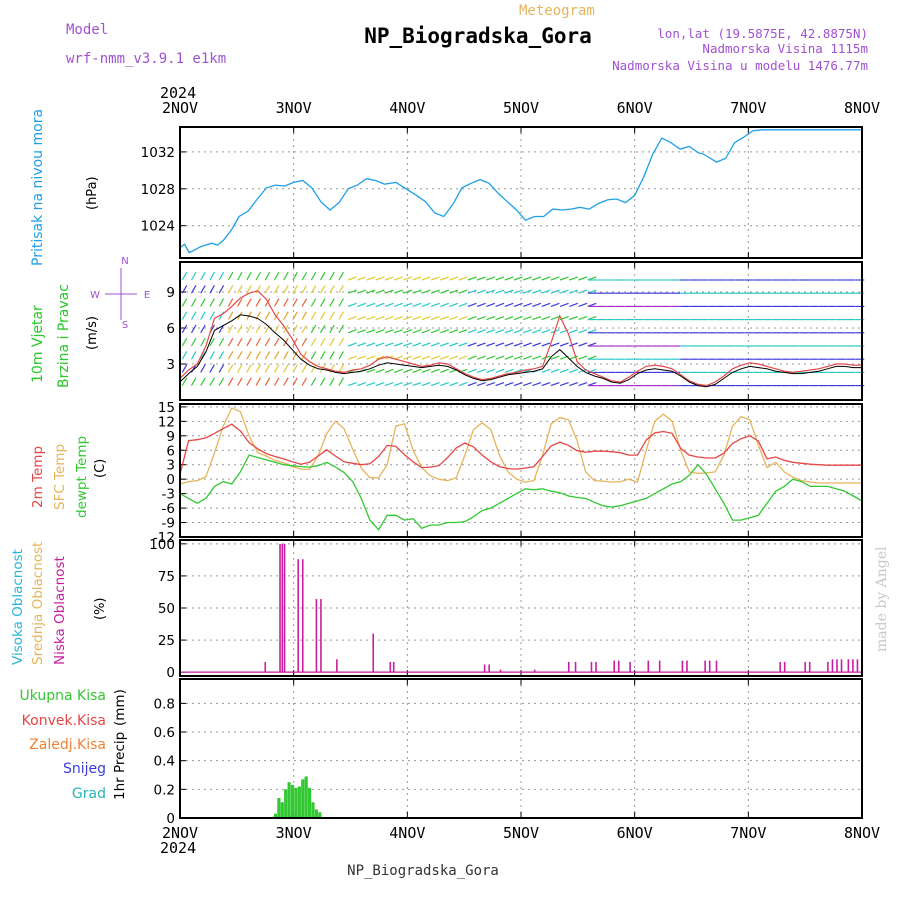  I want to click on legend-grad: Grad, so click(89, 794).